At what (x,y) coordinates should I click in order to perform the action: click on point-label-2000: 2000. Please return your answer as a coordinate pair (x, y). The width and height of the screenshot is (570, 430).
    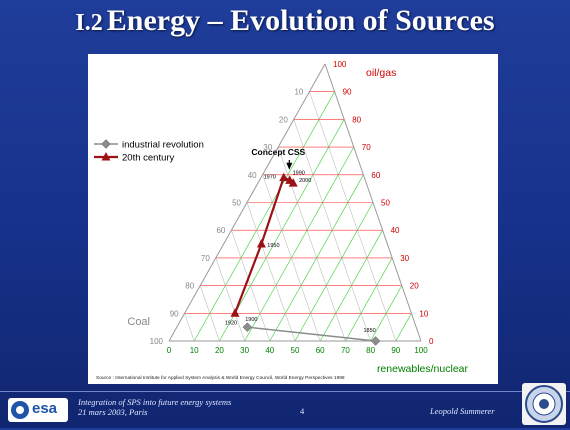
    Looking at the image, I should click on (305, 181).